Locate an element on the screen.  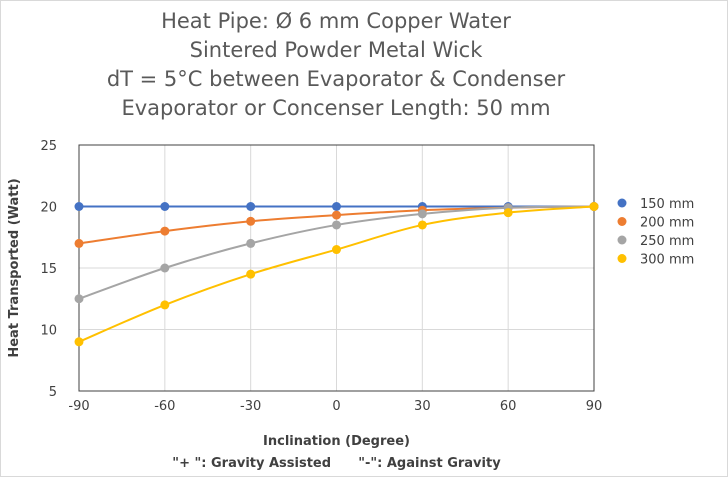
x-axis-title: Inclination (Degree) is located at coordinates (336, 441).